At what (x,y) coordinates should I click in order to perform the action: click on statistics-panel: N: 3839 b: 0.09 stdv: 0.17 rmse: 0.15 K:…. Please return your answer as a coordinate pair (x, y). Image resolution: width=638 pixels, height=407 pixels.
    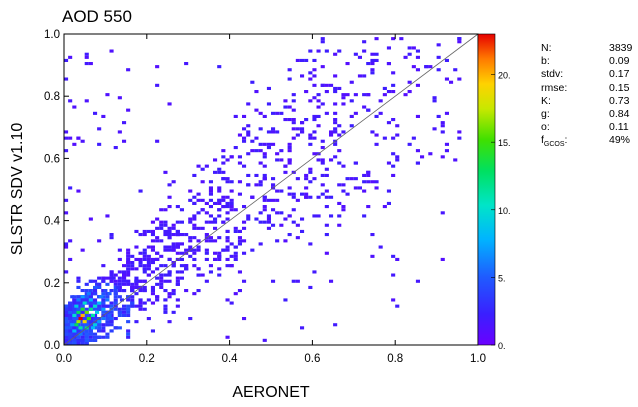
    Looking at the image, I should click on (586, 95).